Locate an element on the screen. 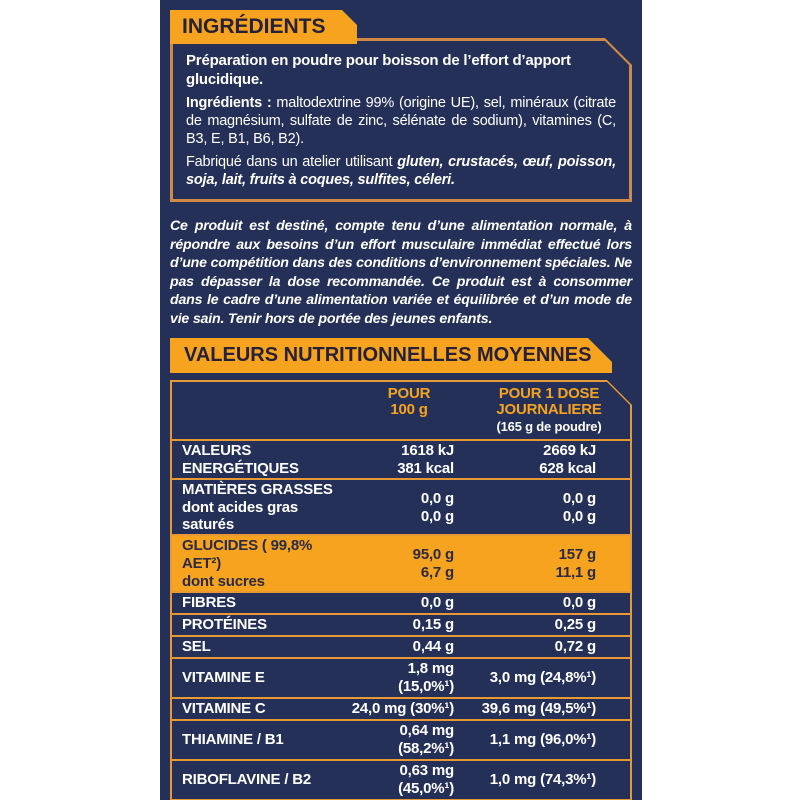 This screenshot has height=800, width=800. header-dose-weight: (165 g de poudre) is located at coordinates (549, 426).